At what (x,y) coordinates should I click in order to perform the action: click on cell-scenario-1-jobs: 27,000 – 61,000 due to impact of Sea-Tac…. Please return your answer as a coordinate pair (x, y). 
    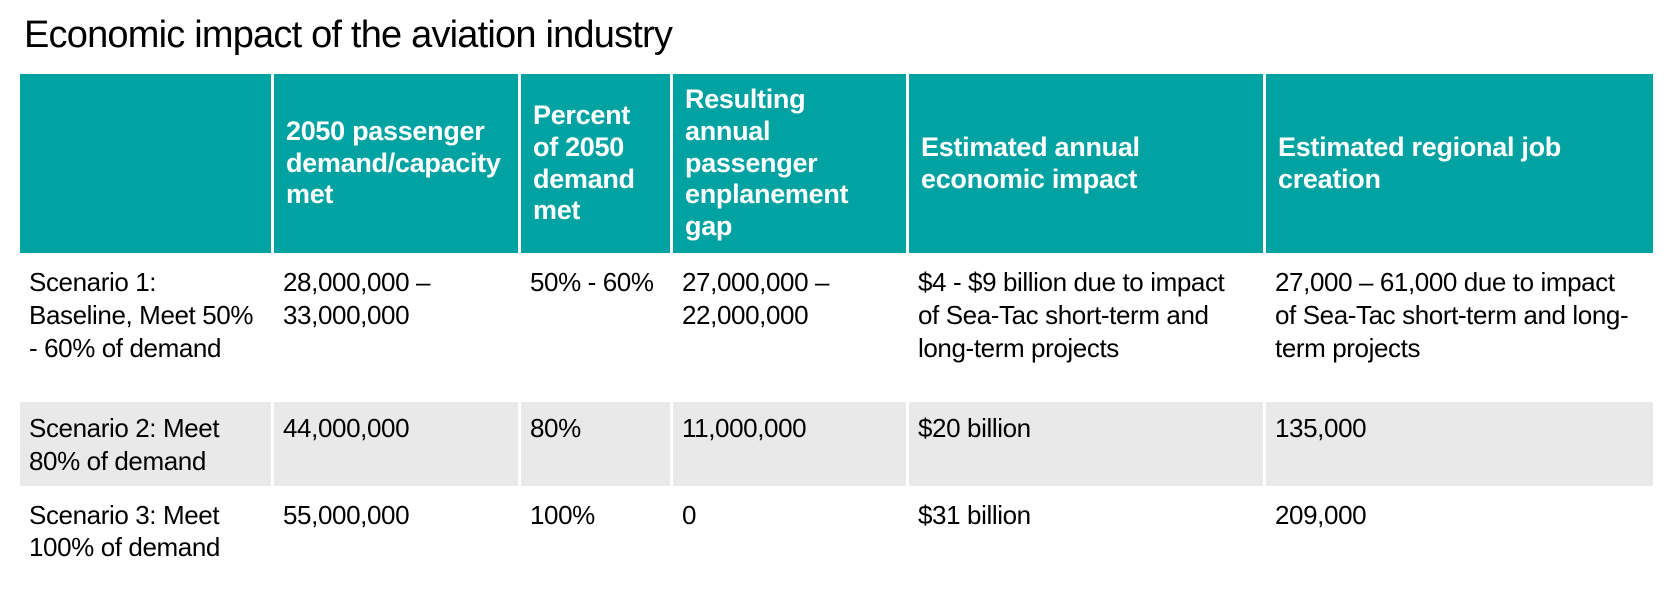
    Looking at the image, I should click on (1459, 327).